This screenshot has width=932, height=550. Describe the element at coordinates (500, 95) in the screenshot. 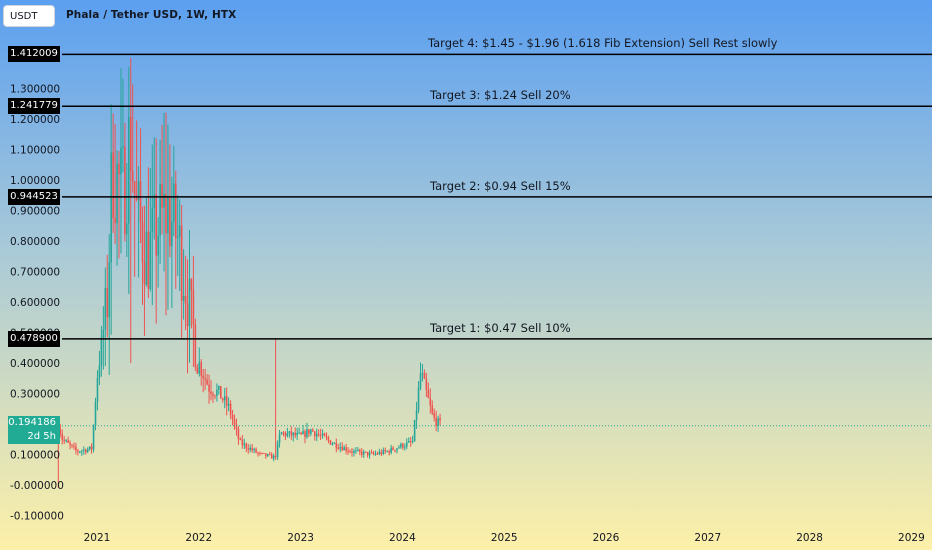

I see `target-label: Target 3: $1.24 Sell 20%` at that location.